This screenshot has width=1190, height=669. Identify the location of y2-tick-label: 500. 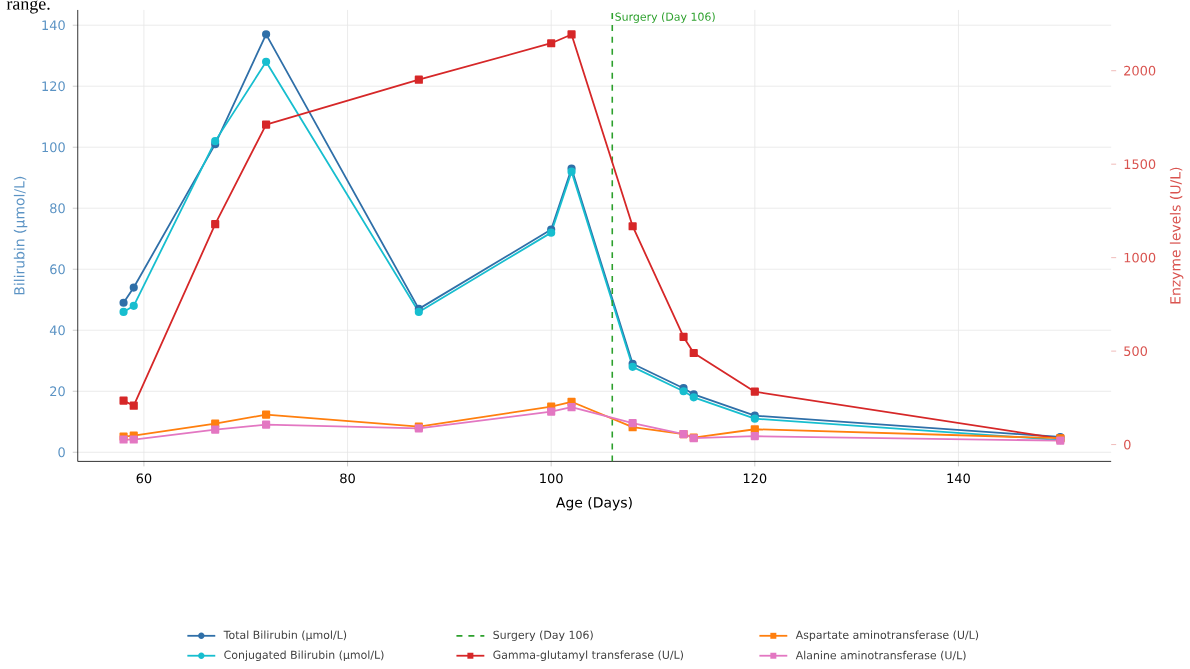
(1136, 351).